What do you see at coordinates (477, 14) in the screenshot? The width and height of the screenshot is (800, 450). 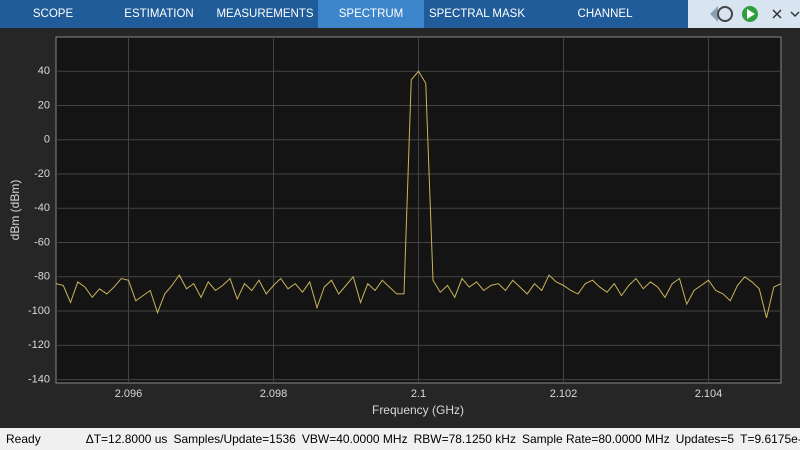 I see `tab: SPECTRAL MASK` at bounding box center [477, 14].